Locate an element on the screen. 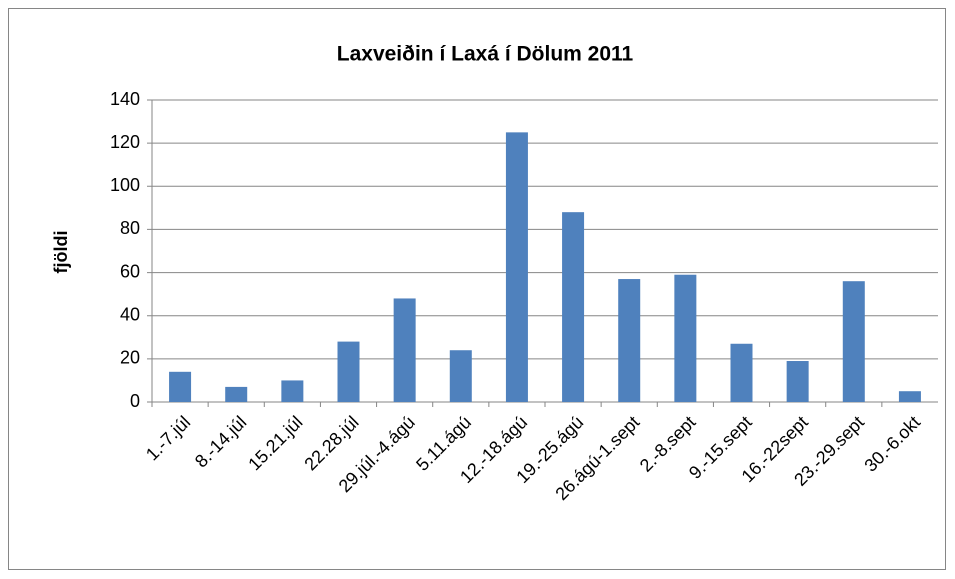 The image size is (955, 579). y-tick-label: 80 is located at coordinates (130, 228).